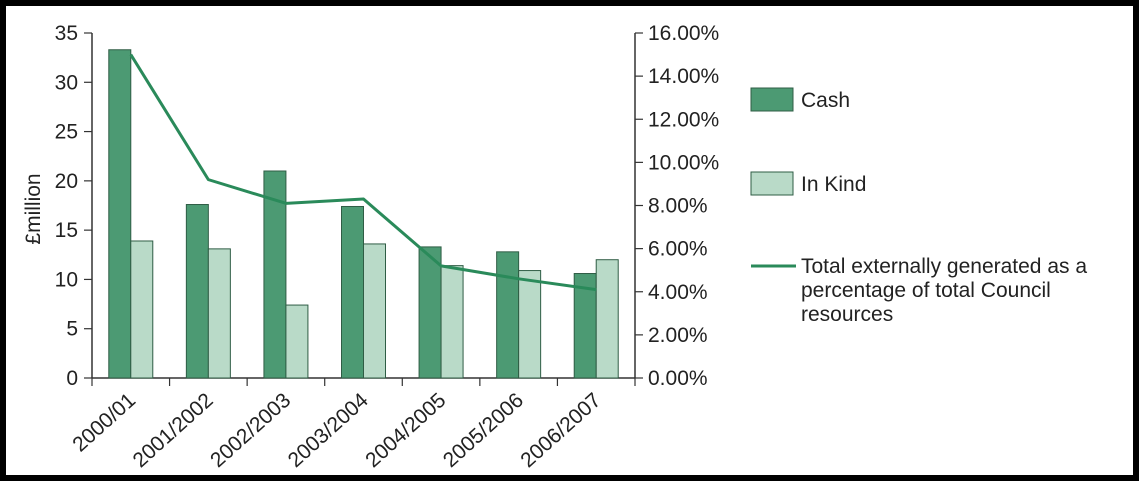 The height and width of the screenshot is (481, 1139). What do you see at coordinates (944, 266) in the screenshot?
I see `legend-label-line-1: Total externally generated as a` at bounding box center [944, 266].